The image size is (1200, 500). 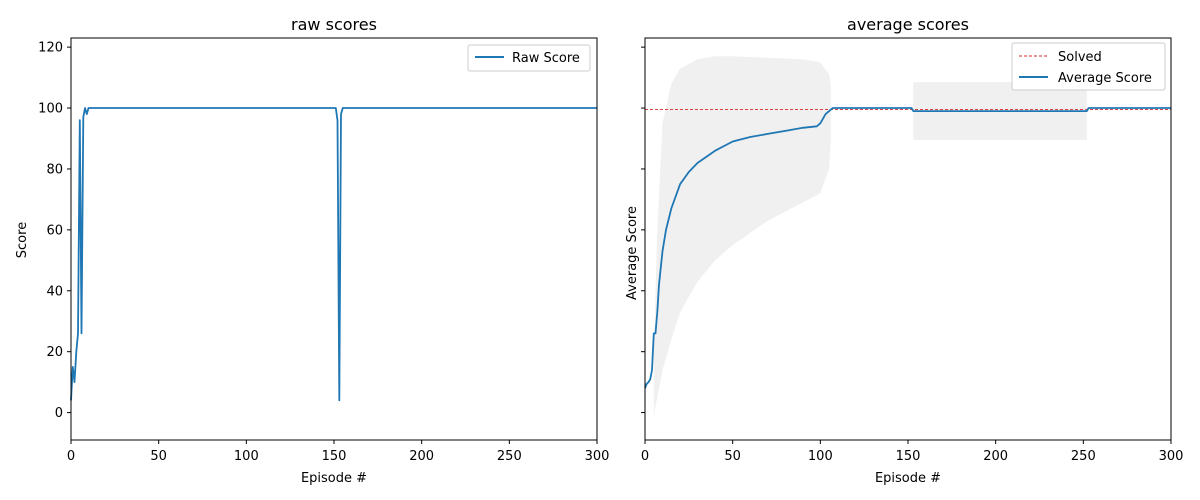 I want to click on raw-scores-xtick-label: 150, so click(x=334, y=456).